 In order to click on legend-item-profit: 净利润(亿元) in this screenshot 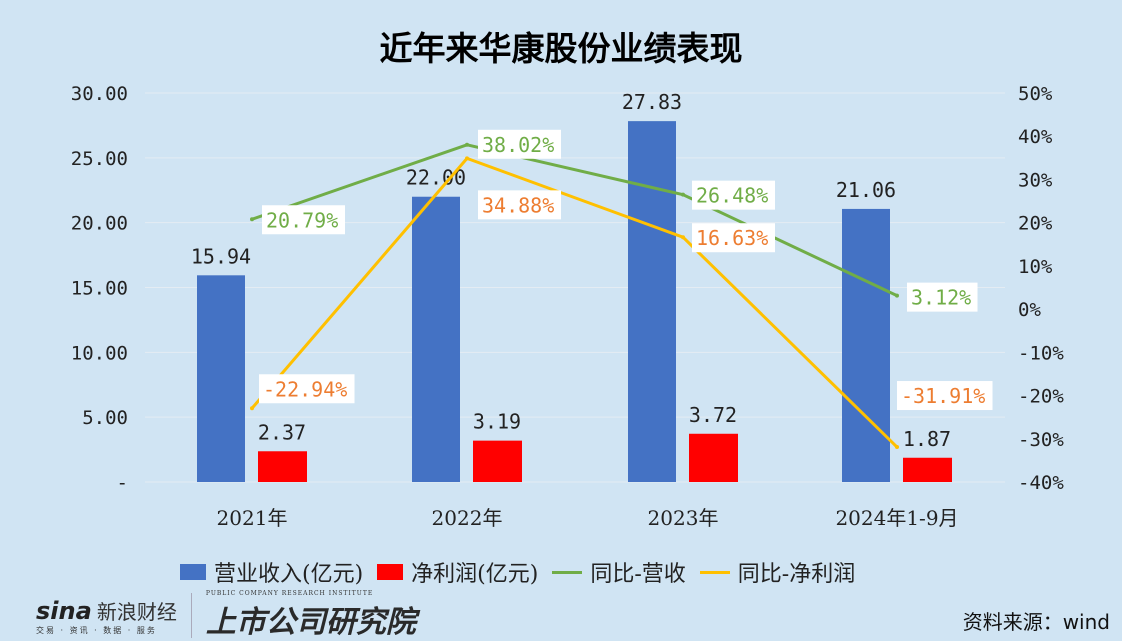, I will do `click(457, 572)`.